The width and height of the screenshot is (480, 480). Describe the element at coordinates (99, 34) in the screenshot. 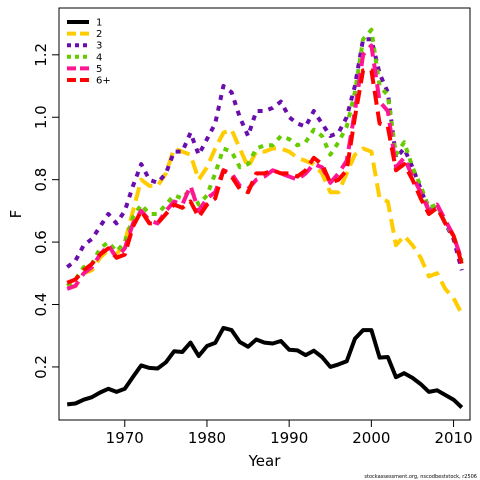

I see `legend-label-1: 2` at that location.